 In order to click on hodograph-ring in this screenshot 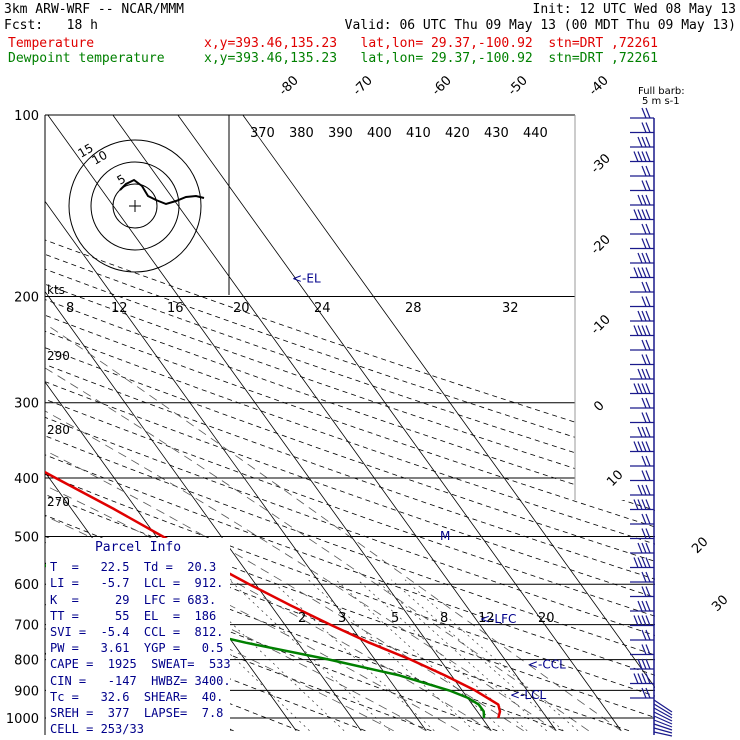, I will do `click(135, 206)`.